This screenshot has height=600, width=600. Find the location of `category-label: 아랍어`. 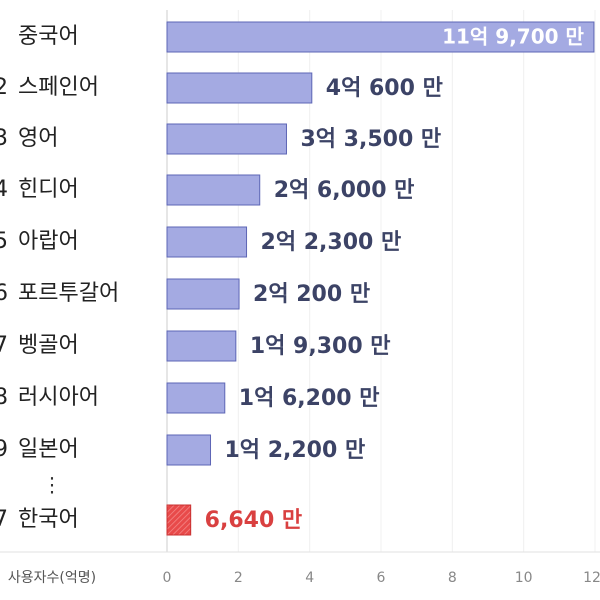

category-label: 아랍어 is located at coordinates (48, 241).